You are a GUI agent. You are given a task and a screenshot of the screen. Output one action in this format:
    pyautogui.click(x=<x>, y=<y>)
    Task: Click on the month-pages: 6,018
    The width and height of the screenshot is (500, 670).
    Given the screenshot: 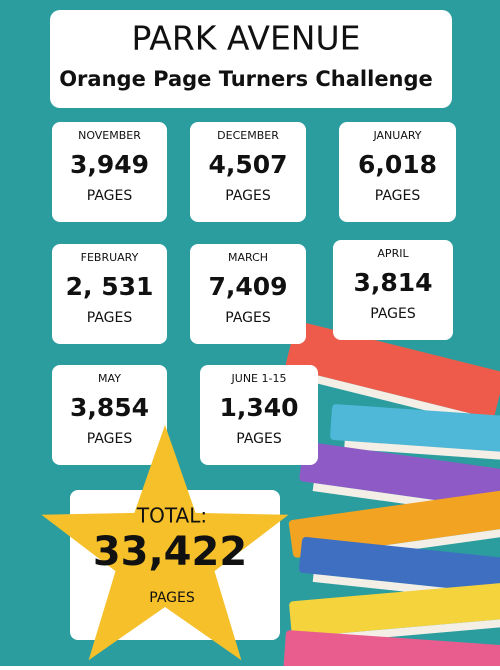 What is the action you would take?
    pyautogui.click(x=397, y=164)
    